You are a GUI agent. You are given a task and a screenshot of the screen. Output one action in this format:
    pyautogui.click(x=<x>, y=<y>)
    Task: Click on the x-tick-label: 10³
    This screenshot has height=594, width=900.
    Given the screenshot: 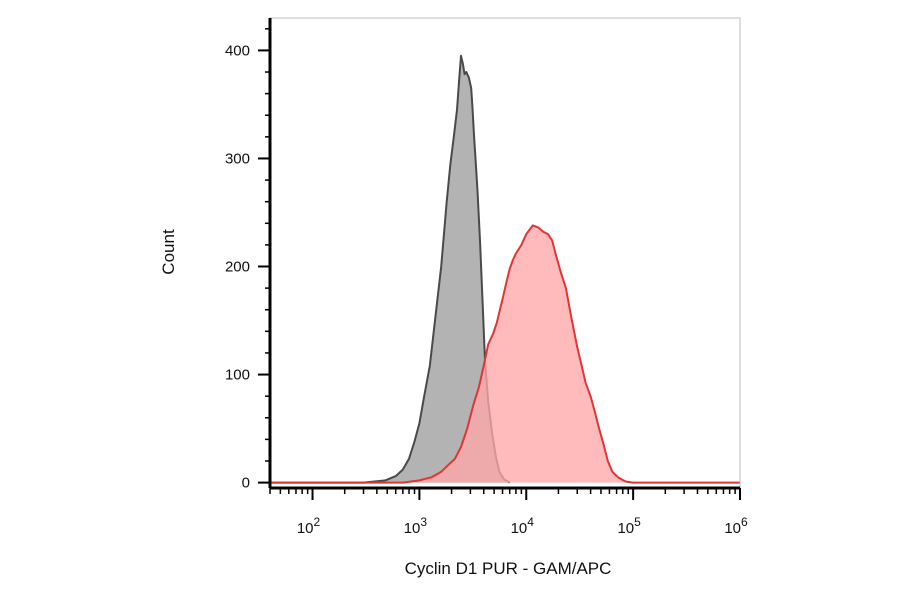 What is the action you would take?
    pyautogui.click(x=416, y=526)
    